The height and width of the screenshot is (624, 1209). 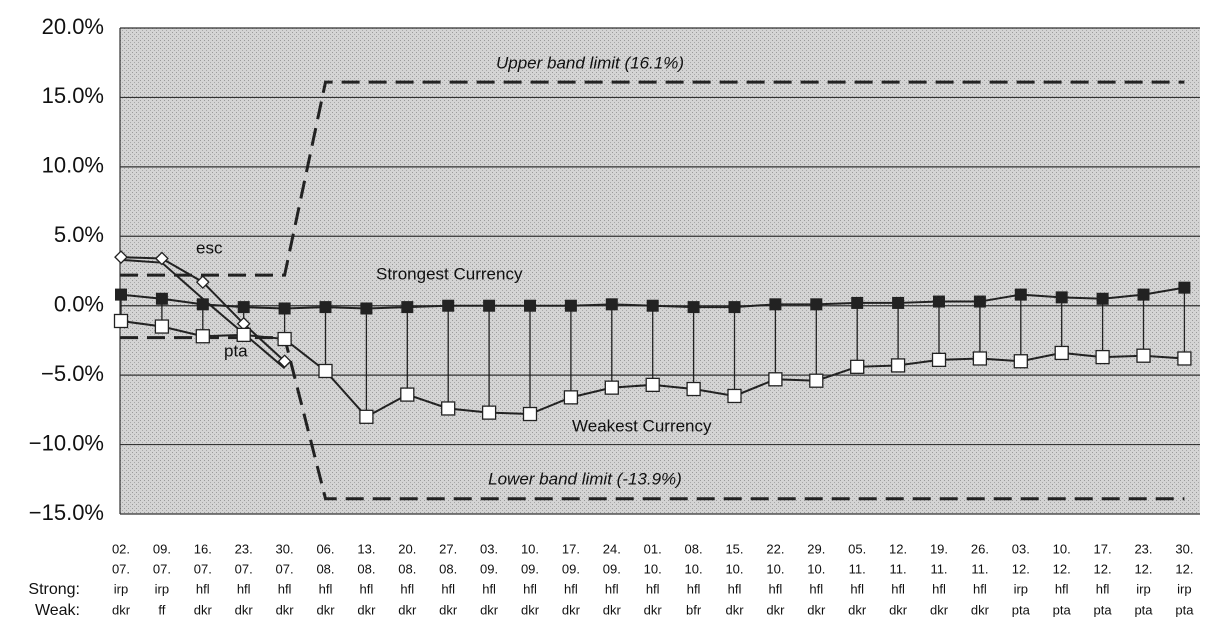 What do you see at coordinates (244, 548) in the screenshot?
I see `x-tick-label: 23.` at bounding box center [244, 548].